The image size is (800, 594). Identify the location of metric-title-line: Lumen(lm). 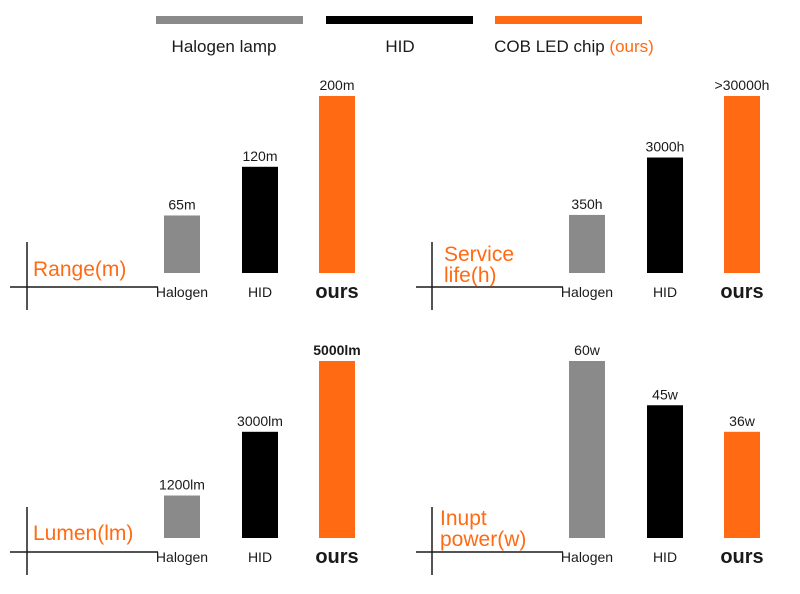
(83, 533).